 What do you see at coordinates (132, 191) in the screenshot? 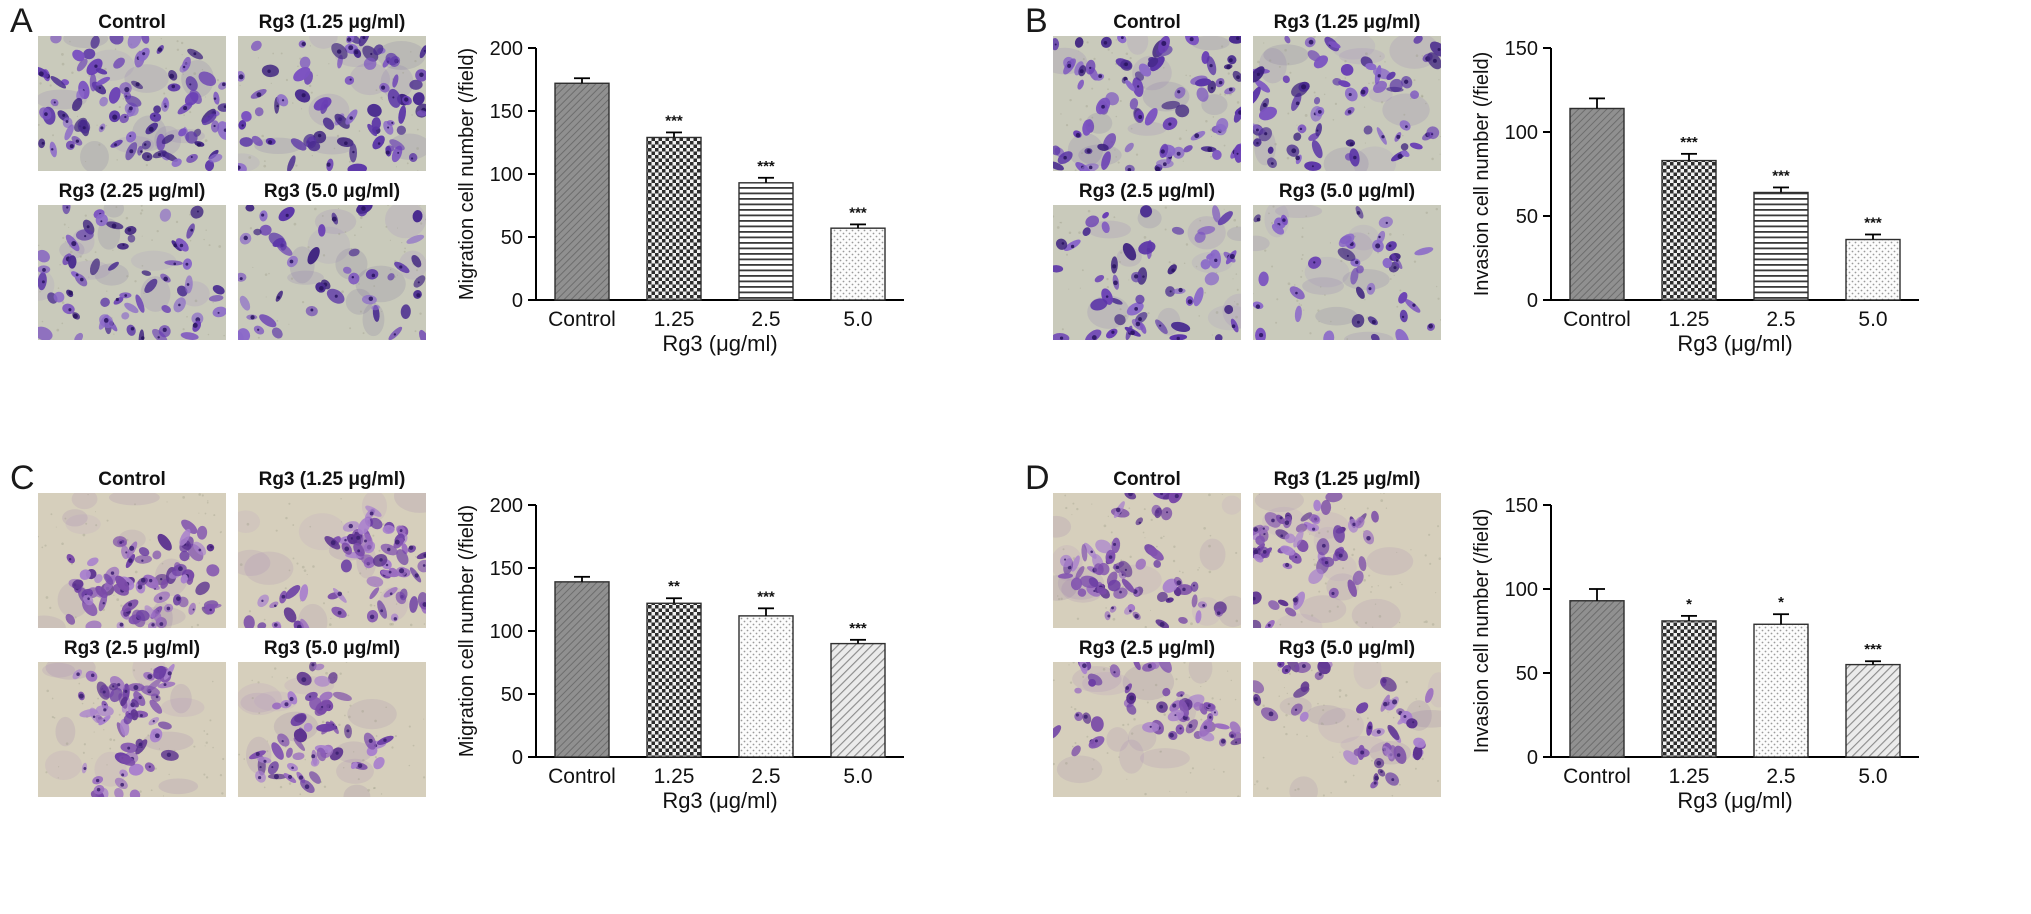
I see `micrograph-label: Rg3 (2.25 μg/ml)` at bounding box center [132, 191].